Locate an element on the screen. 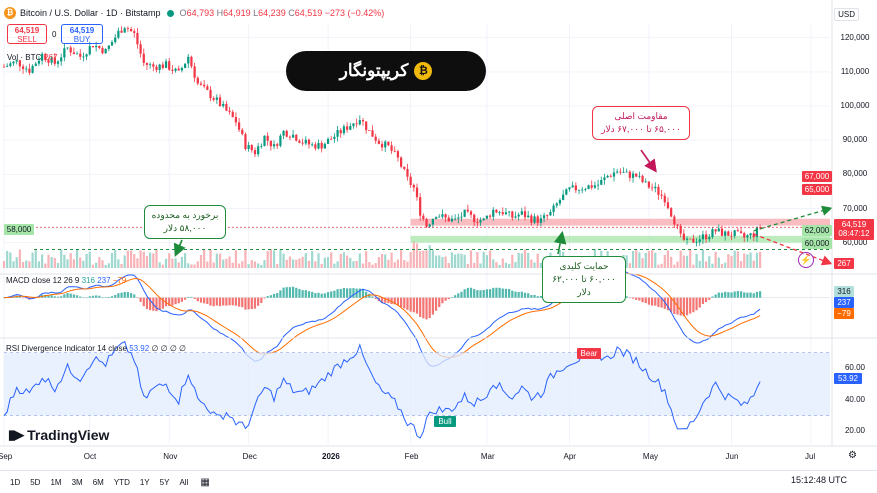  alert-bolt-icon: ⚡ is located at coordinates (806, 260).